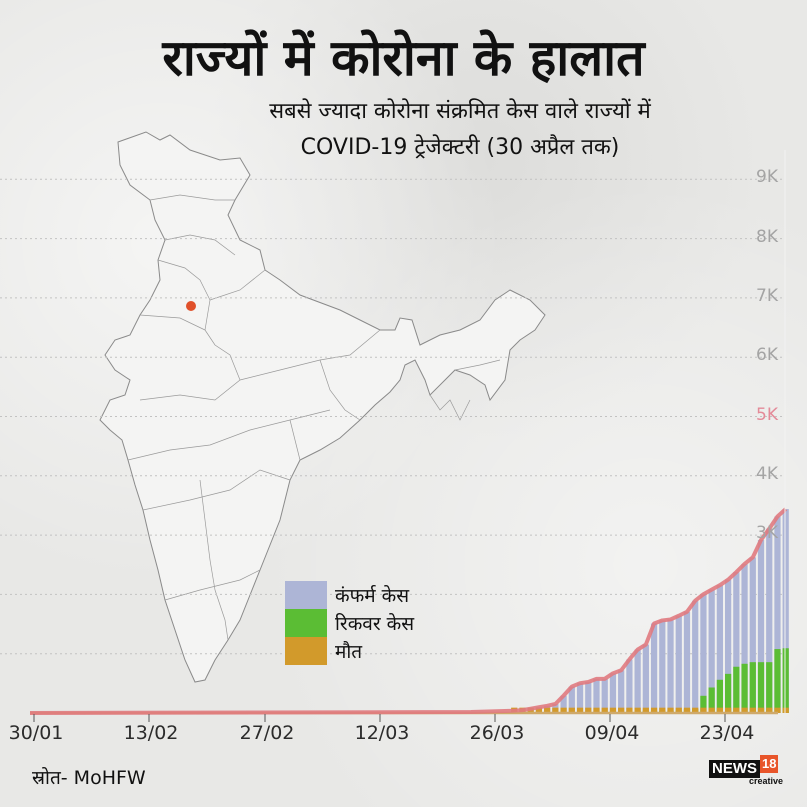  I want to click on legend-item-confirmed: कंफर्म केस, so click(349, 595).